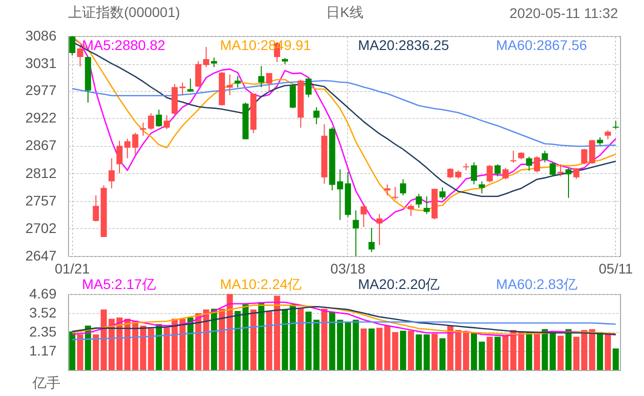 The width and height of the screenshot is (644, 396). What do you see at coordinates (399, 284) in the screenshot?
I see `series-label: MA20:2.20亿` at bounding box center [399, 284].